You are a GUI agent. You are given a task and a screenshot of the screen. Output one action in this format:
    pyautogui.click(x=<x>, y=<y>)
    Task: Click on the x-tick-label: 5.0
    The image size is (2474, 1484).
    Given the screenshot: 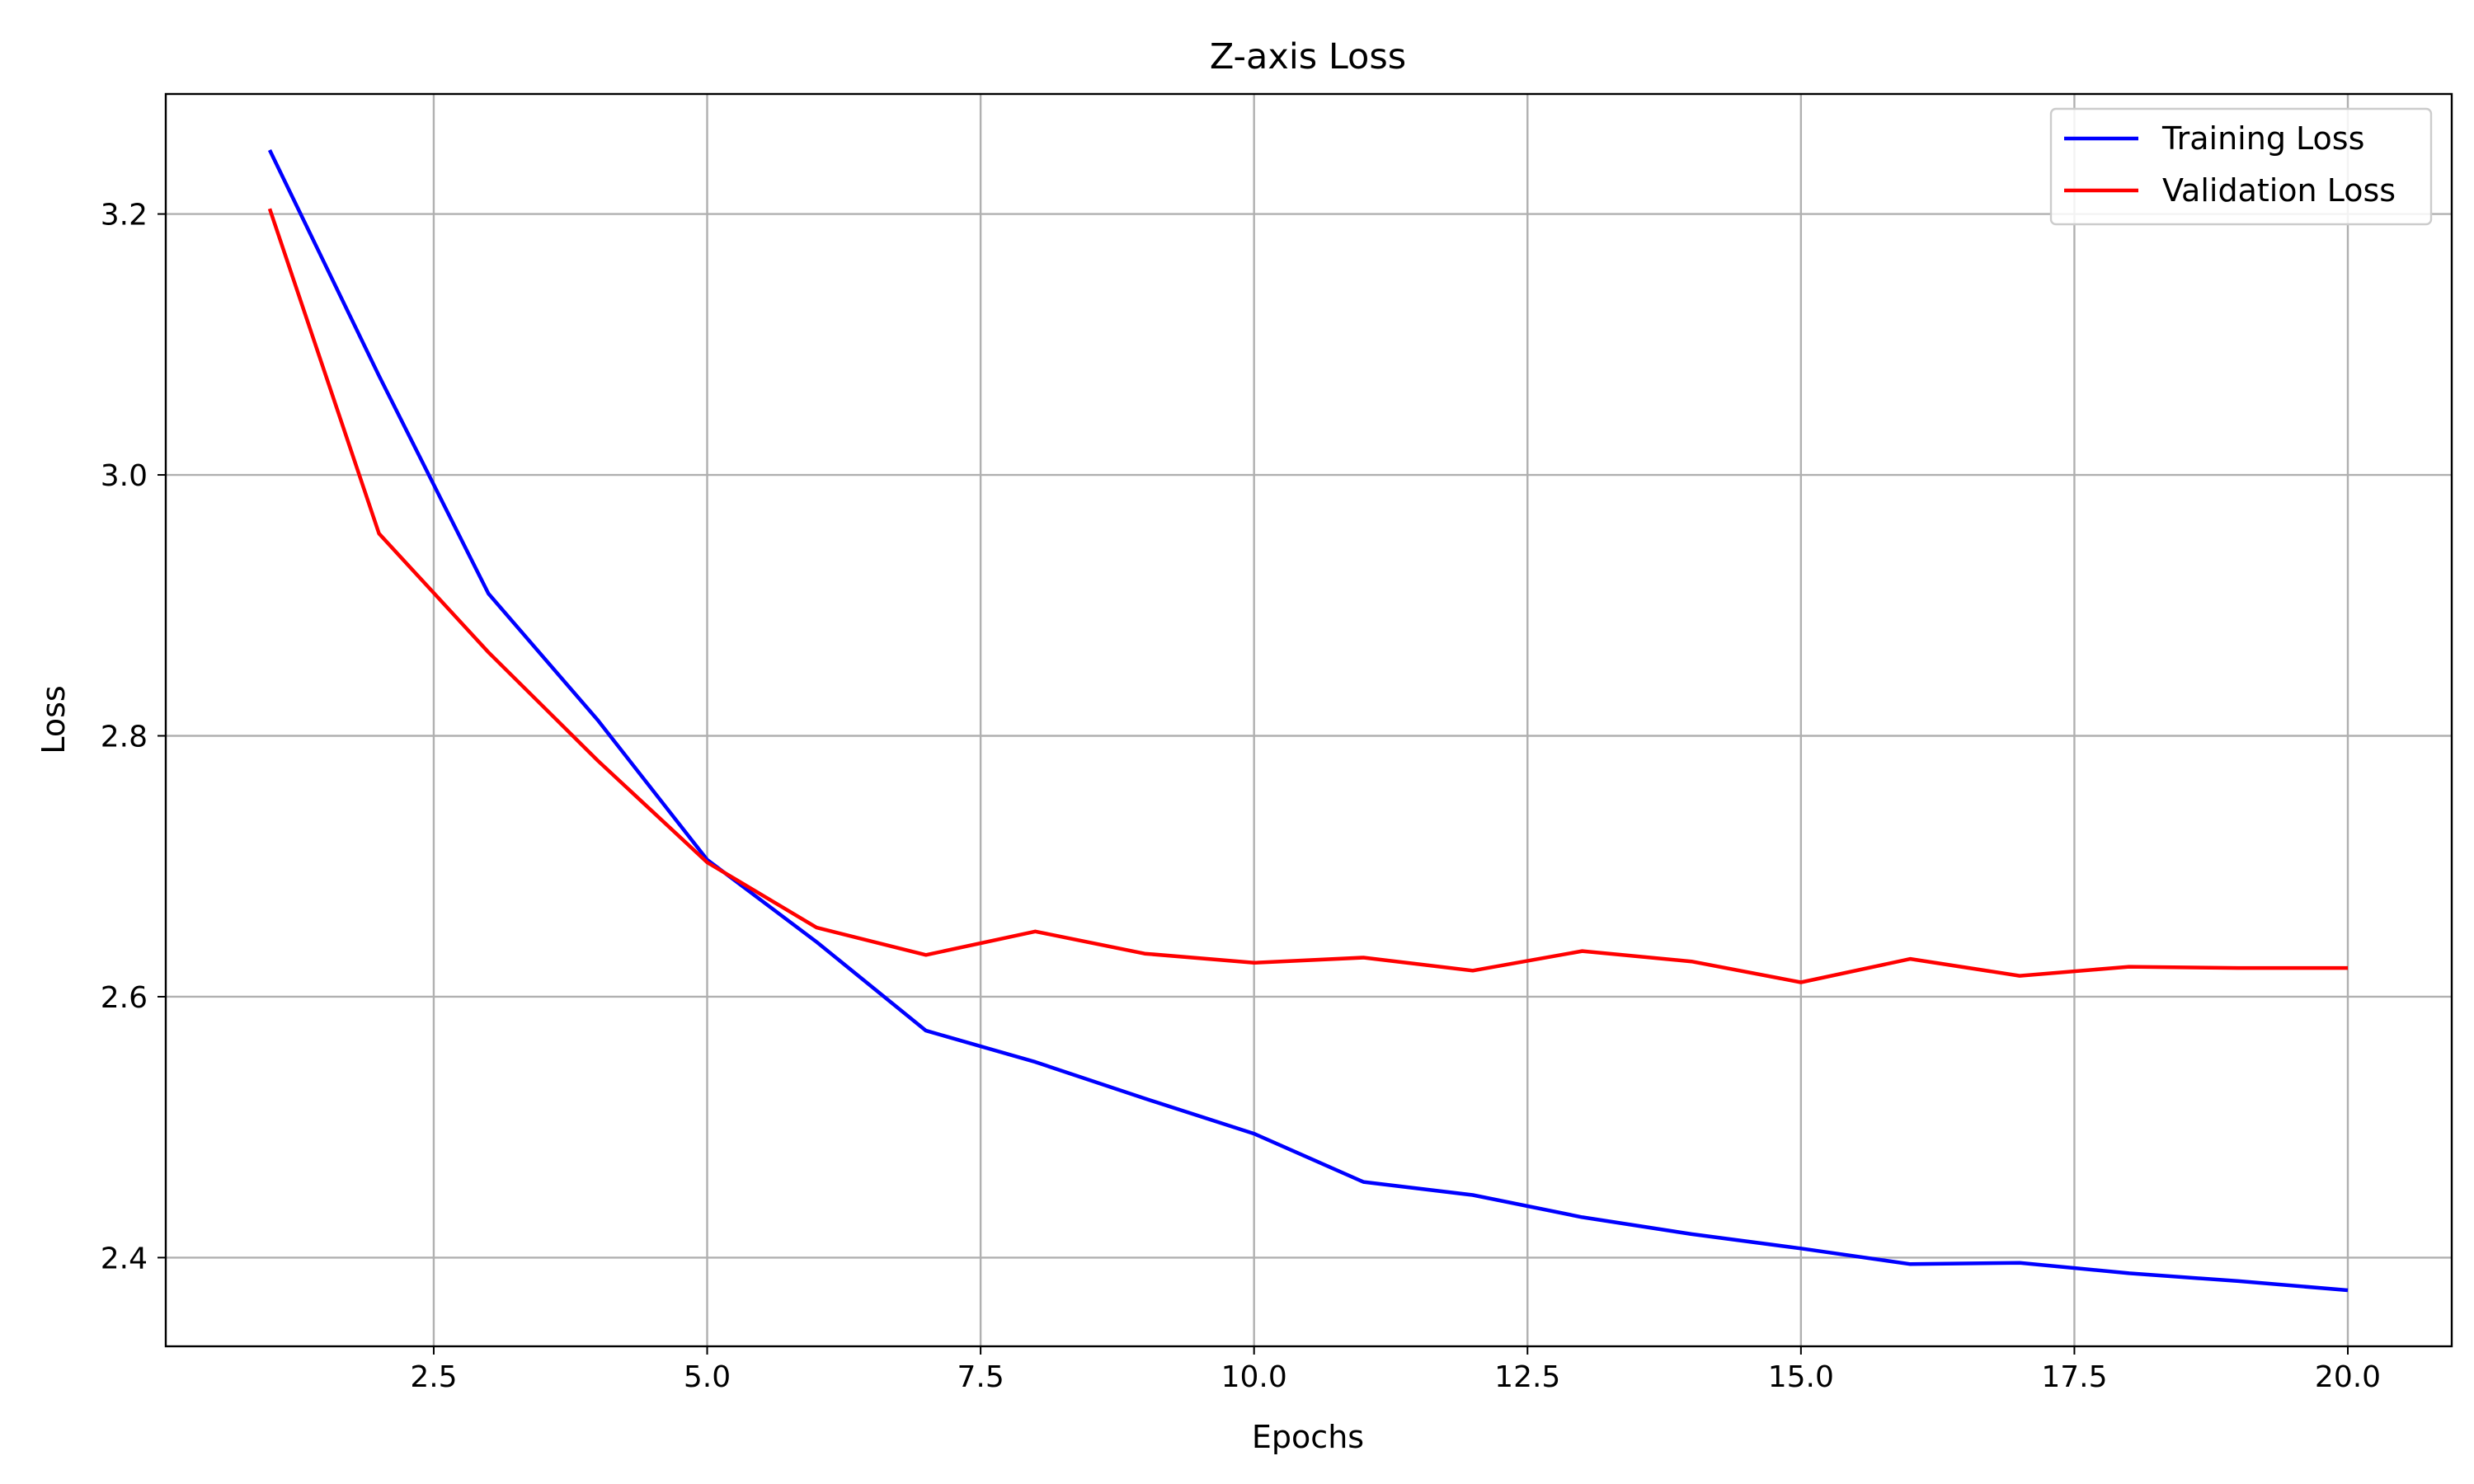 What is the action you would take?
    pyautogui.click(x=707, y=1377)
    